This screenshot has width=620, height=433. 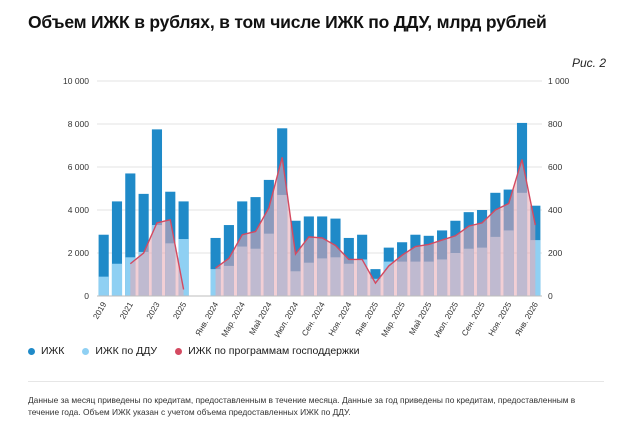 I want to click on x-tick-label: Сен. 2025, so click(x=473, y=319).